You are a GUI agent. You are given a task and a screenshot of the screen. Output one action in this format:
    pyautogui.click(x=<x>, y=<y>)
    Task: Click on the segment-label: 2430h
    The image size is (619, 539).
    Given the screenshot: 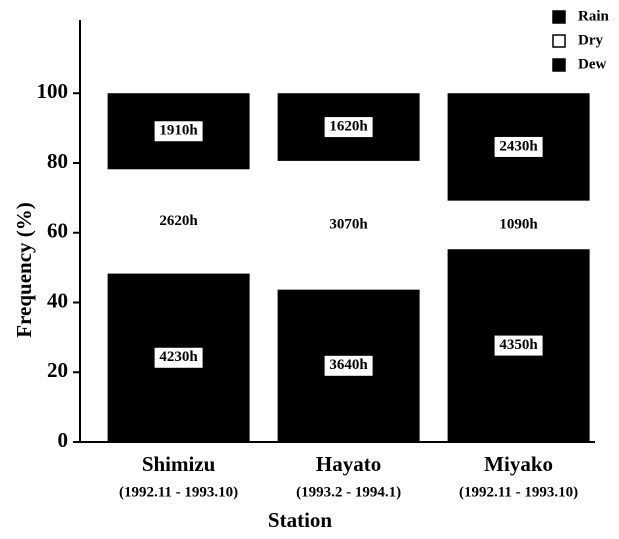 What is the action you would take?
    pyautogui.click(x=518, y=146)
    